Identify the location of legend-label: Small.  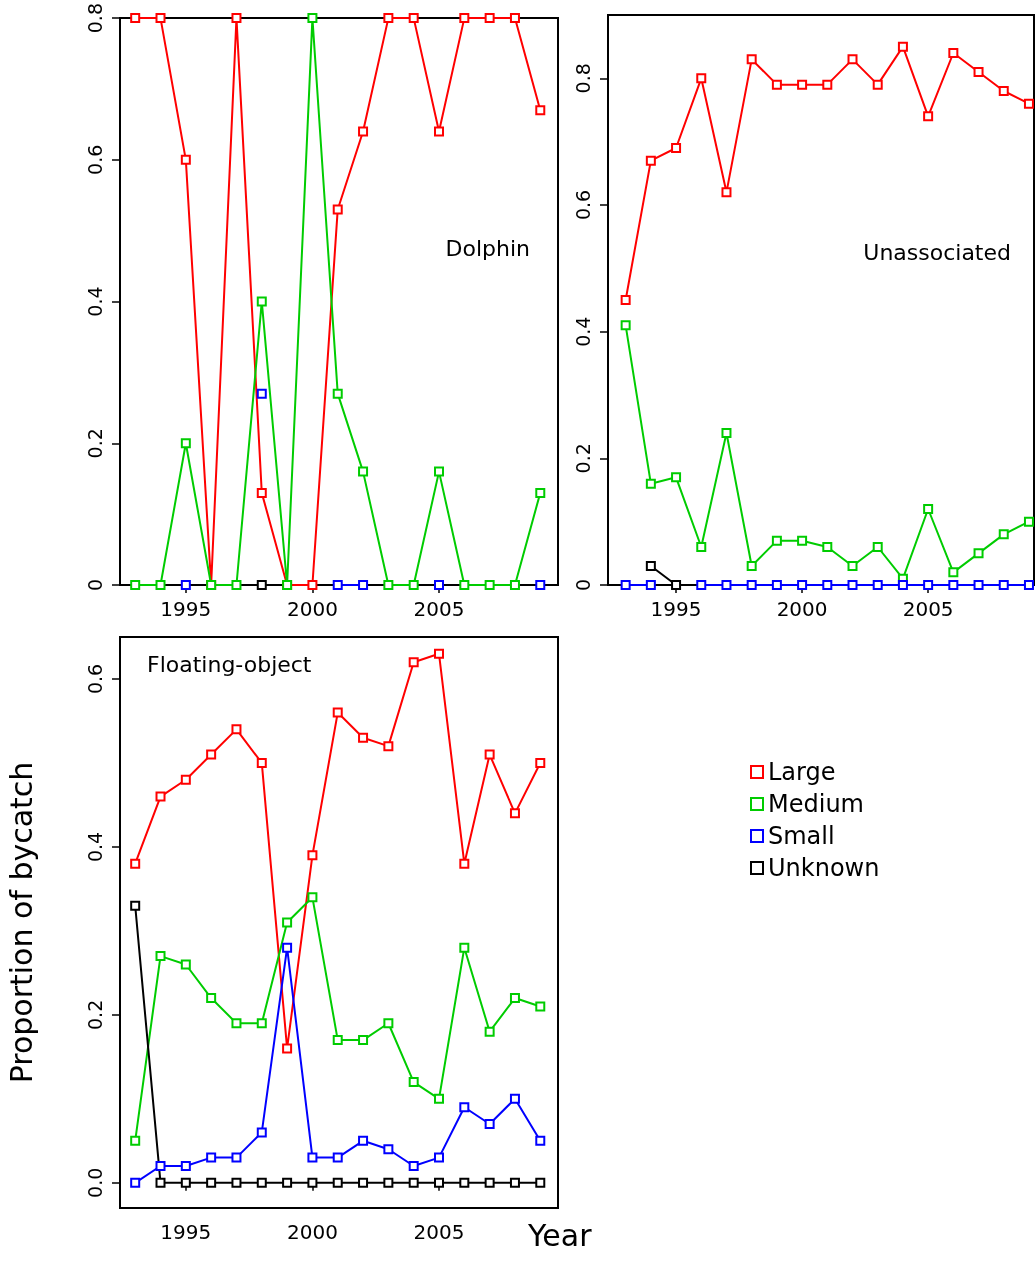
(801, 836).